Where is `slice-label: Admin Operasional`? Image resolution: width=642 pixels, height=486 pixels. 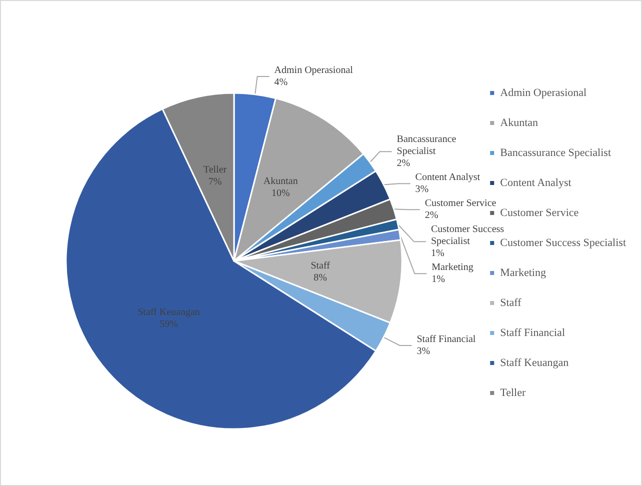 slice-label: Admin Operasional is located at coordinates (314, 70).